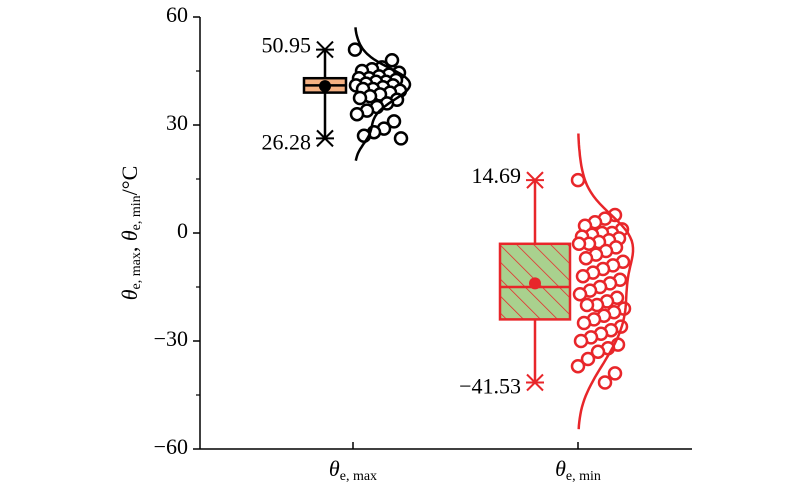  Describe the element at coordinates (583, 476) in the screenshot. I see `x-label-subscript: e, min` at that location.